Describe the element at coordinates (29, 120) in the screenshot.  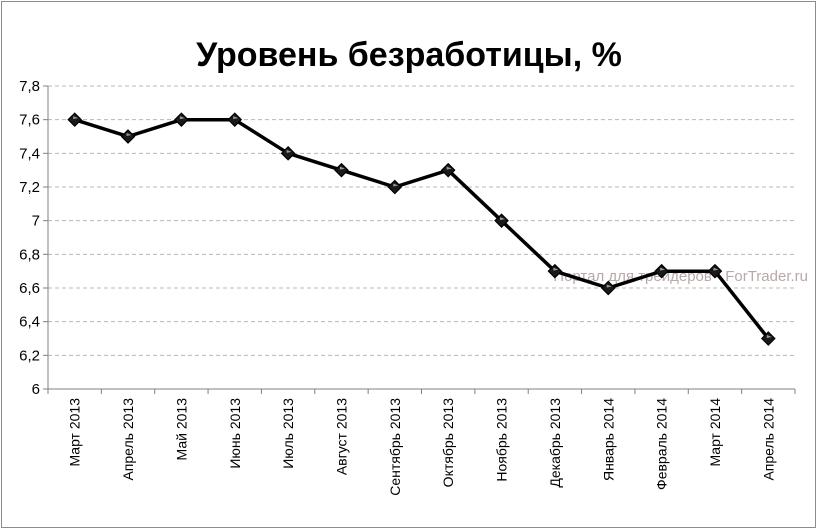
I see `y-tick-label: 7,6` at that location.